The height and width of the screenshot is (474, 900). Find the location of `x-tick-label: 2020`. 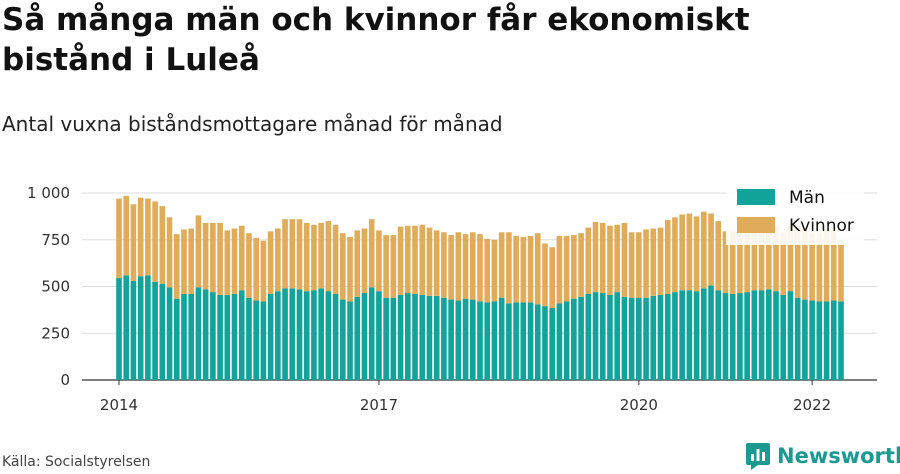

x-tick-label: 2020 is located at coordinates (639, 405).